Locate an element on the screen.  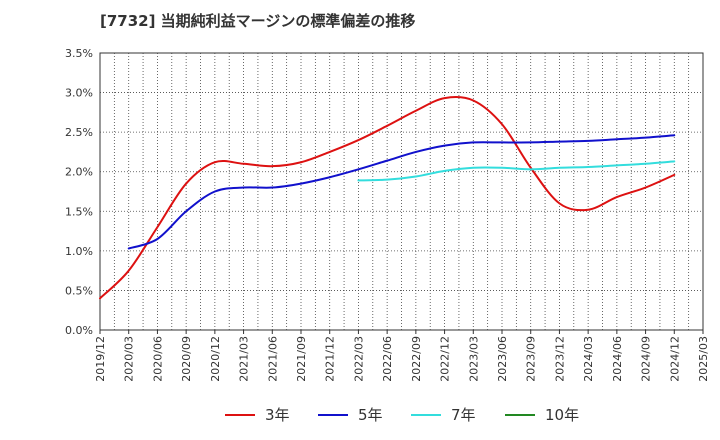
x-tick-label: 2020/12 is located at coordinates (215, 359).